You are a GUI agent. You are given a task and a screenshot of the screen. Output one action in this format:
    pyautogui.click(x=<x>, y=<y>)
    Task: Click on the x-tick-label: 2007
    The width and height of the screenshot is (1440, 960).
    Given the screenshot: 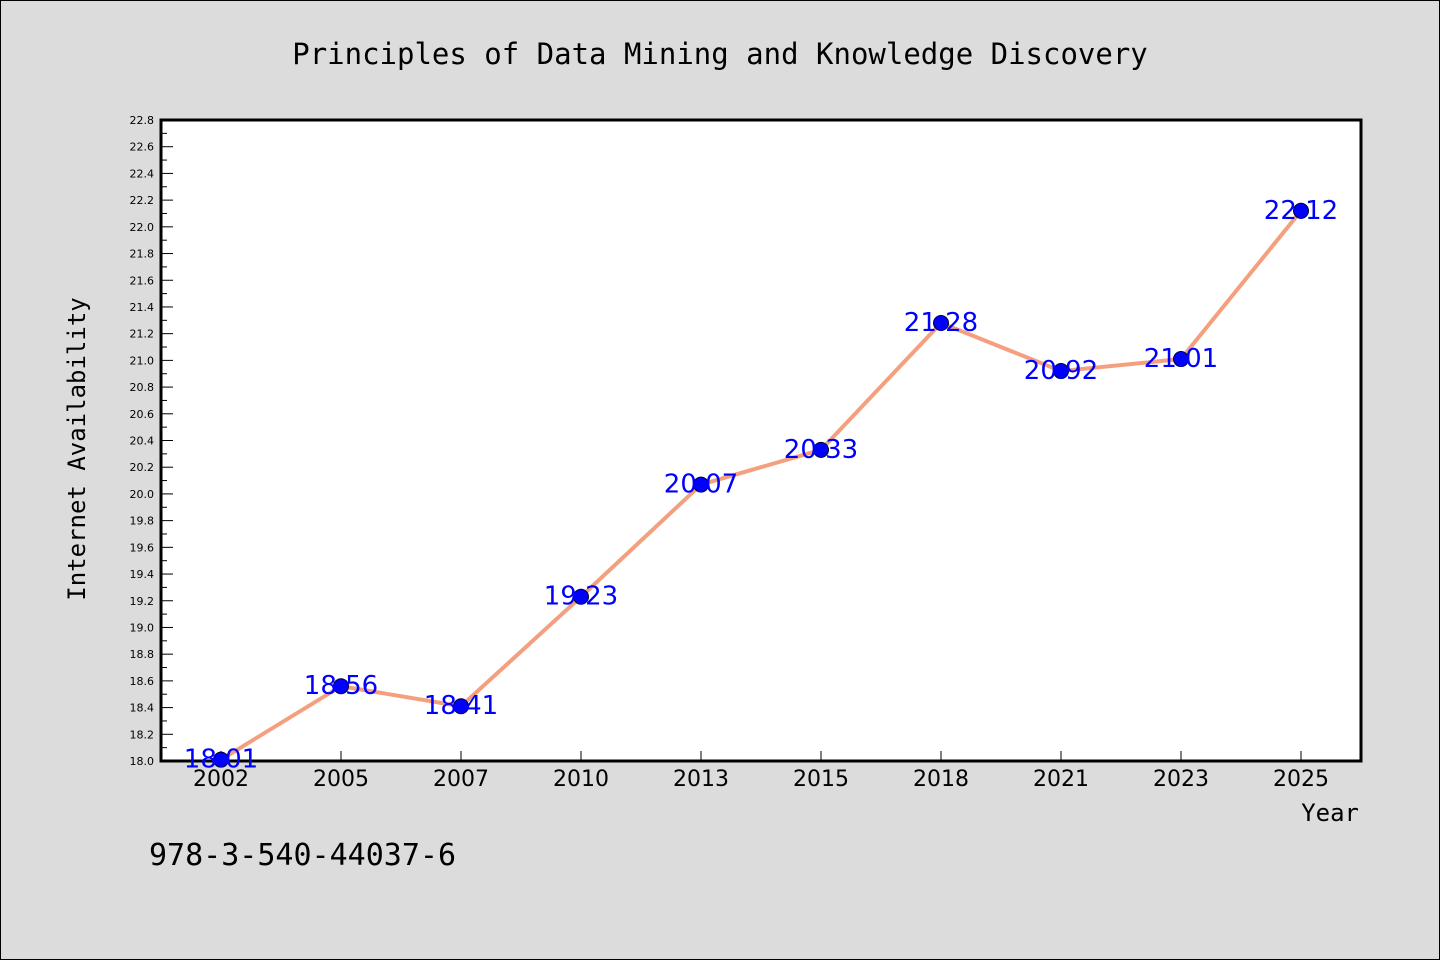 What is the action you would take?
    pyautogui.click(x=461, y=779)
    